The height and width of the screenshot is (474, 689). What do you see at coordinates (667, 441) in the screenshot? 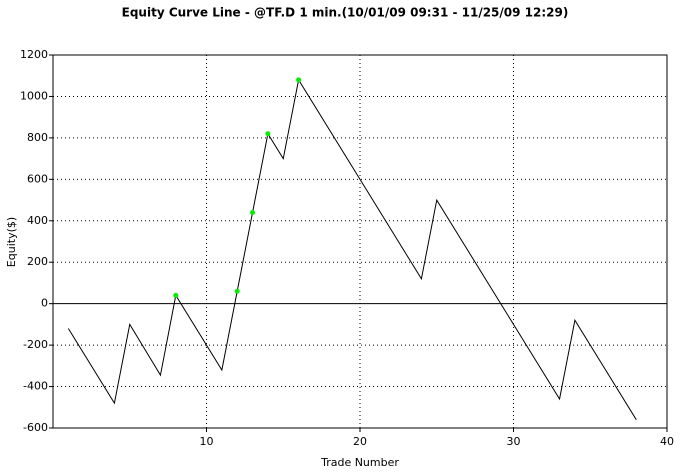
I see `x-tick-label: 40` at bounding box center [667, 441].